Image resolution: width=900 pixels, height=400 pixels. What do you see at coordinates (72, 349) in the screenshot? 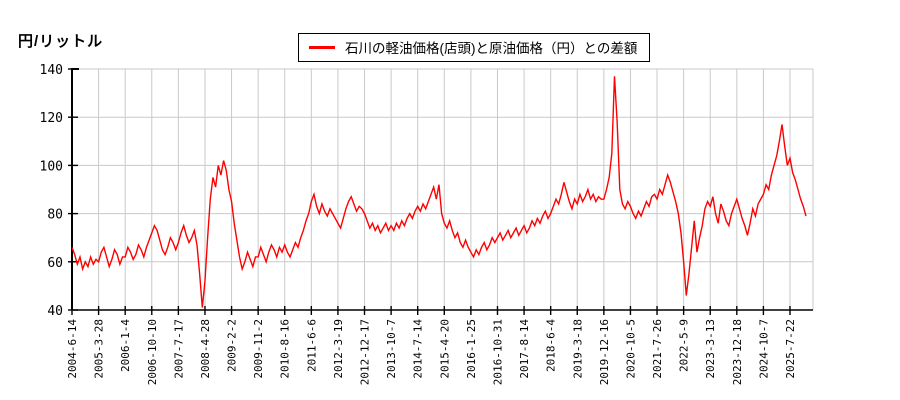
I see `x-tick-label: 2004-6-14` at bounding box center [72, 349].